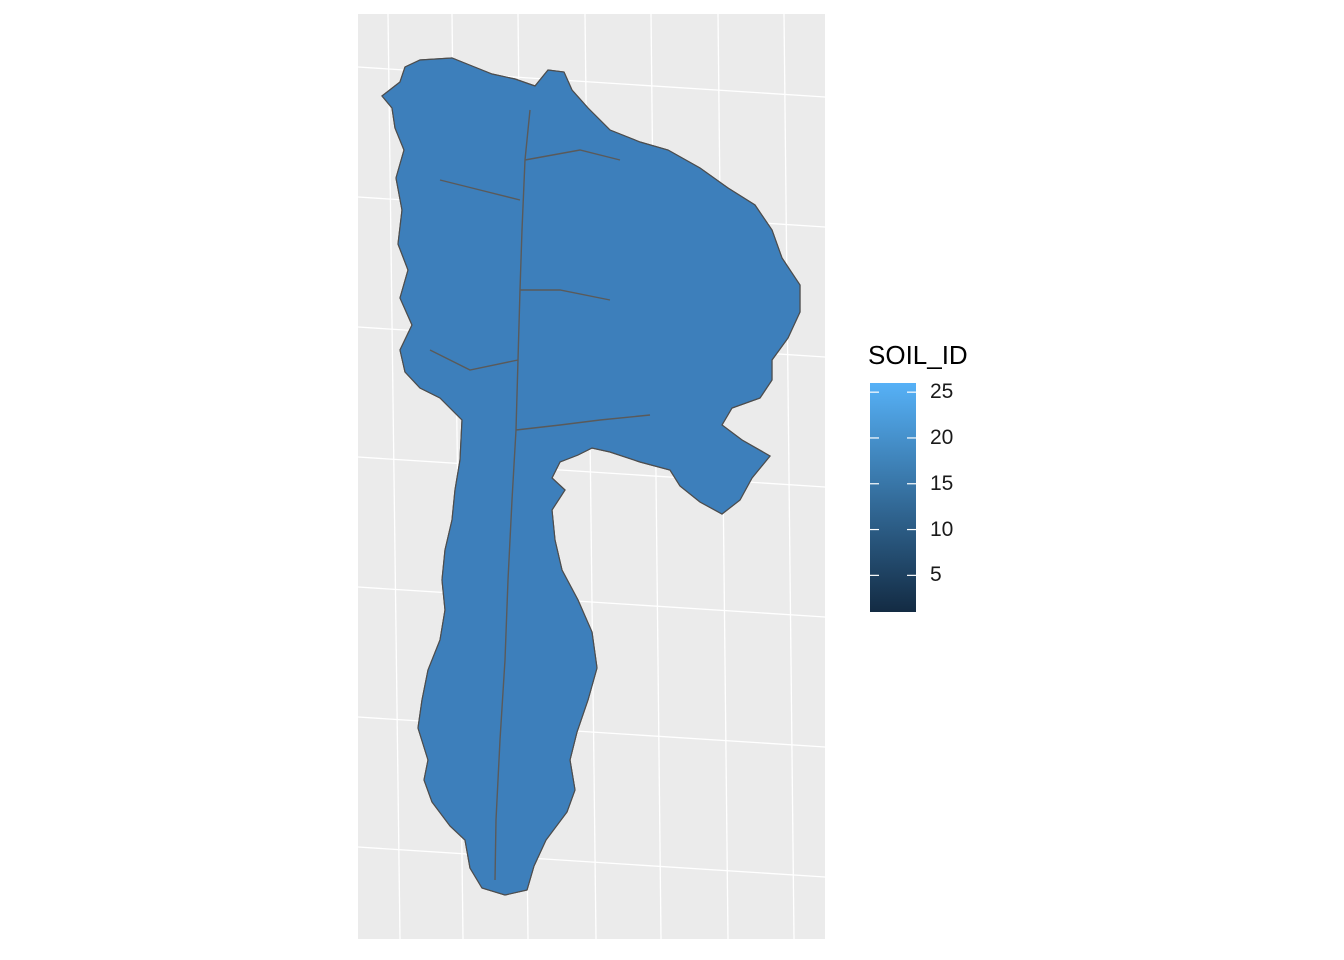 This screenshot has width=1344, height=960. I want to click on legend-ticks, so click(893, 483).